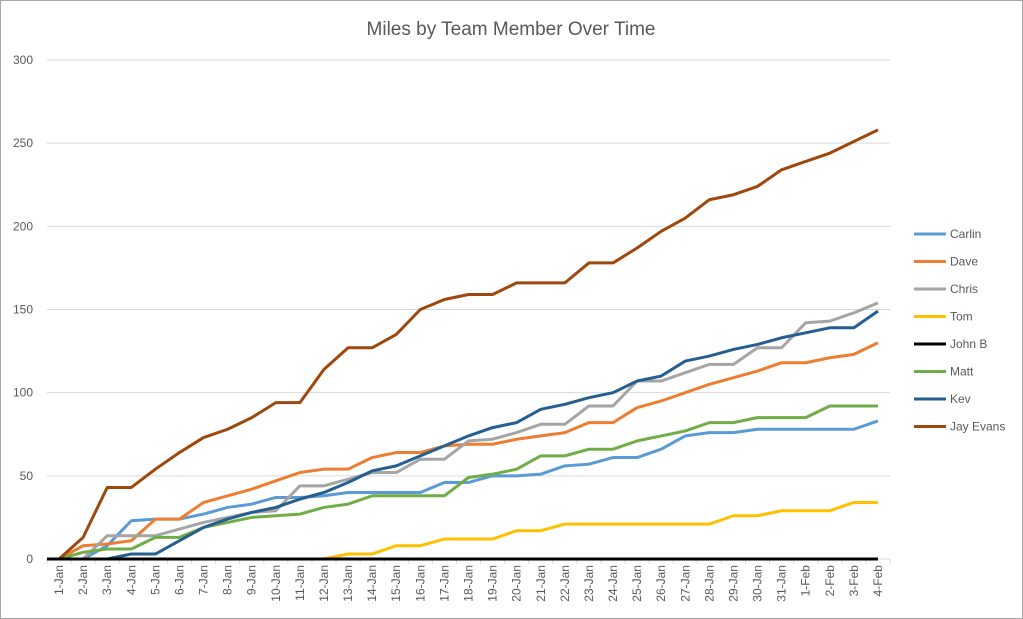  Describe the element at coordinates (806, 581) in the screenshot. I see `x-tick-label: 1-Feb` at that location.